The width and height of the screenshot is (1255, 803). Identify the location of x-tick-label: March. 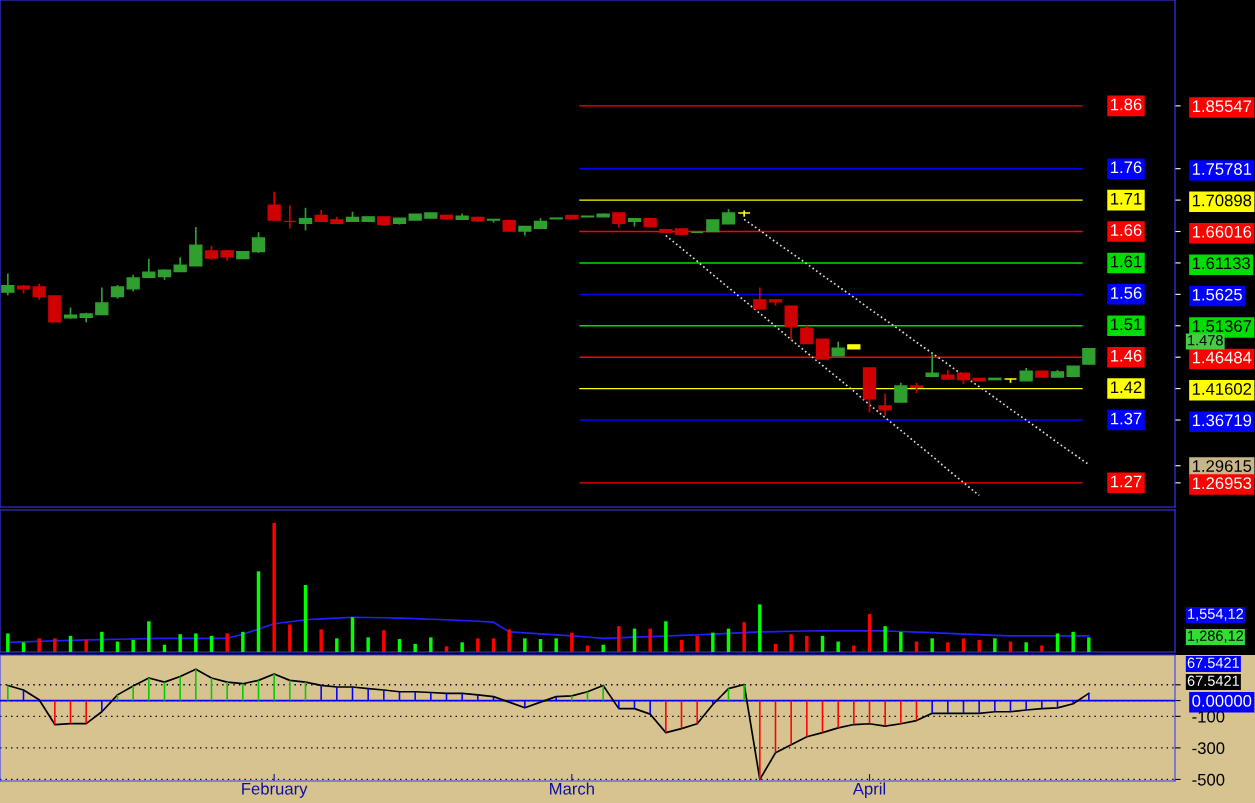
(572, 788).